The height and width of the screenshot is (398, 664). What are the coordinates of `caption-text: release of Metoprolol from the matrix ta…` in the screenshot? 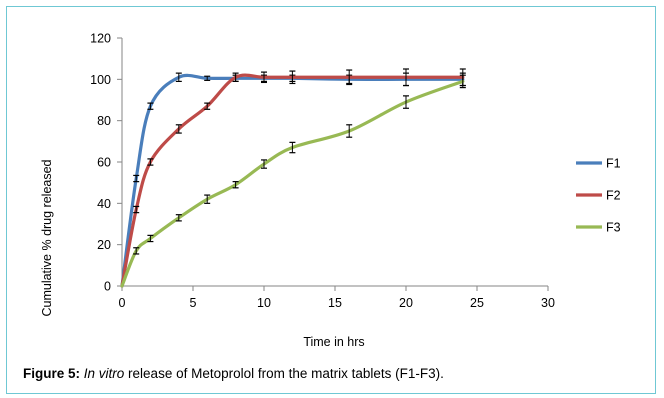 It's located at (284, 373).